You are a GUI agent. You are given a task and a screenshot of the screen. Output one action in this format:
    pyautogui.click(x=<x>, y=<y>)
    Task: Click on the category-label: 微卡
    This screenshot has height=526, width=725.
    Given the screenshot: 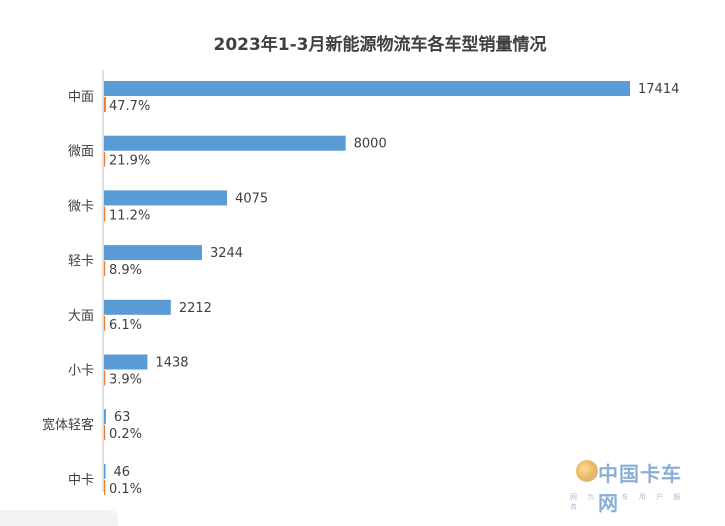 What is the action you would take?
    pyautogui.click(x=81, y=206)
    